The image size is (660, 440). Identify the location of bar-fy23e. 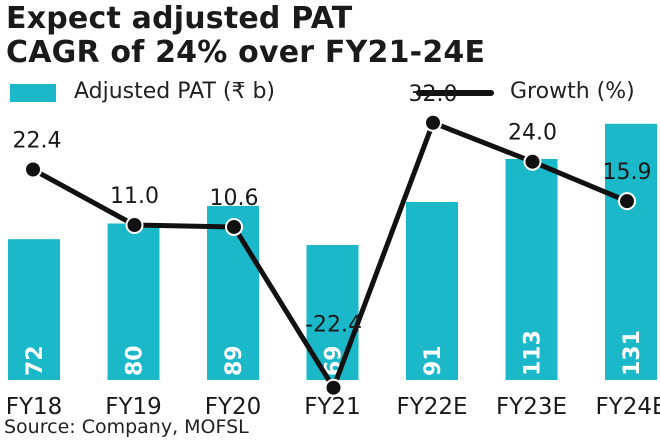
(531, 269).